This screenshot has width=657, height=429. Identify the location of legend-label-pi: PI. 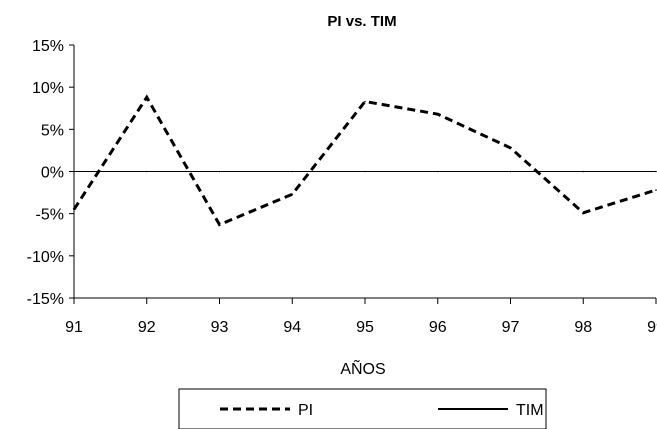
(305, 410).